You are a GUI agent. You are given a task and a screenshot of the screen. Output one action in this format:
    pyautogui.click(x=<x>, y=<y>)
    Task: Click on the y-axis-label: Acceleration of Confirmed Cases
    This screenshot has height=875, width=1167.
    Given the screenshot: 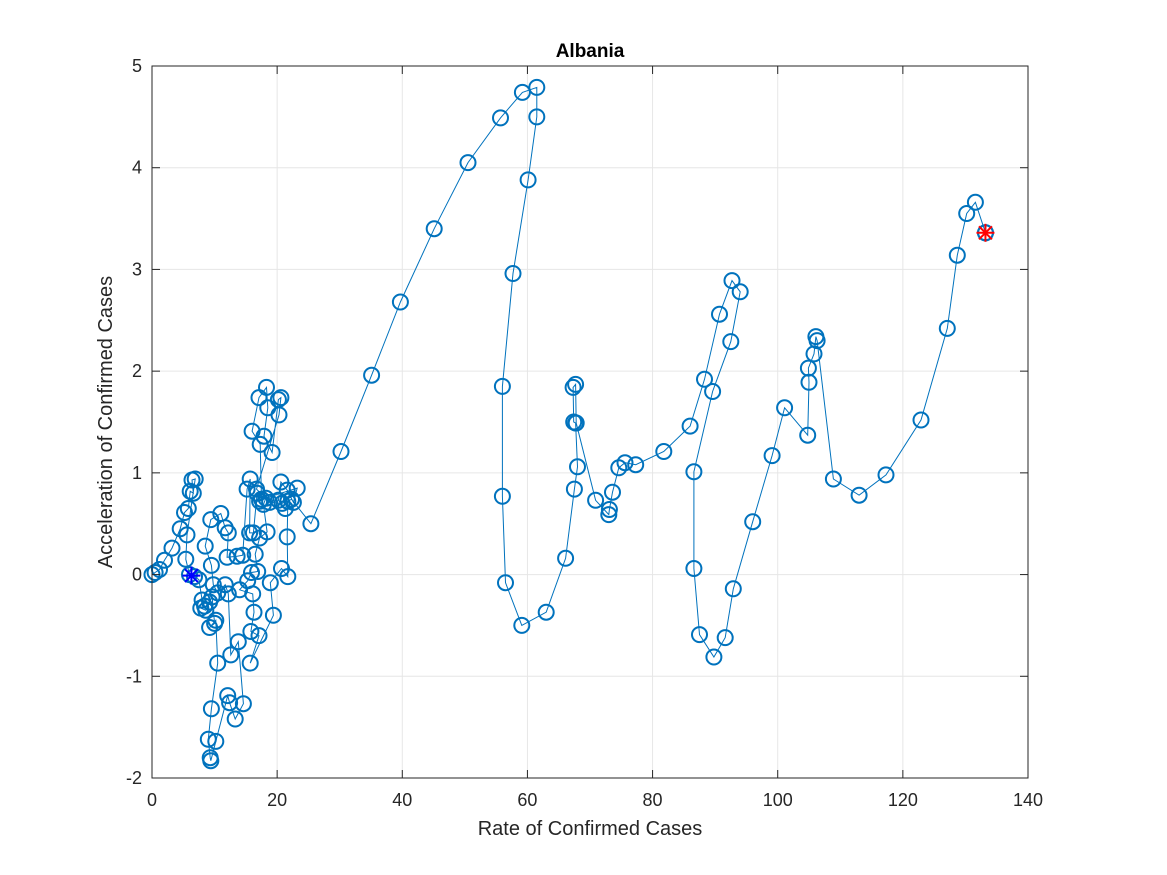 What is the action you would take?
    pyautogui.click(x=106, y=422)
    